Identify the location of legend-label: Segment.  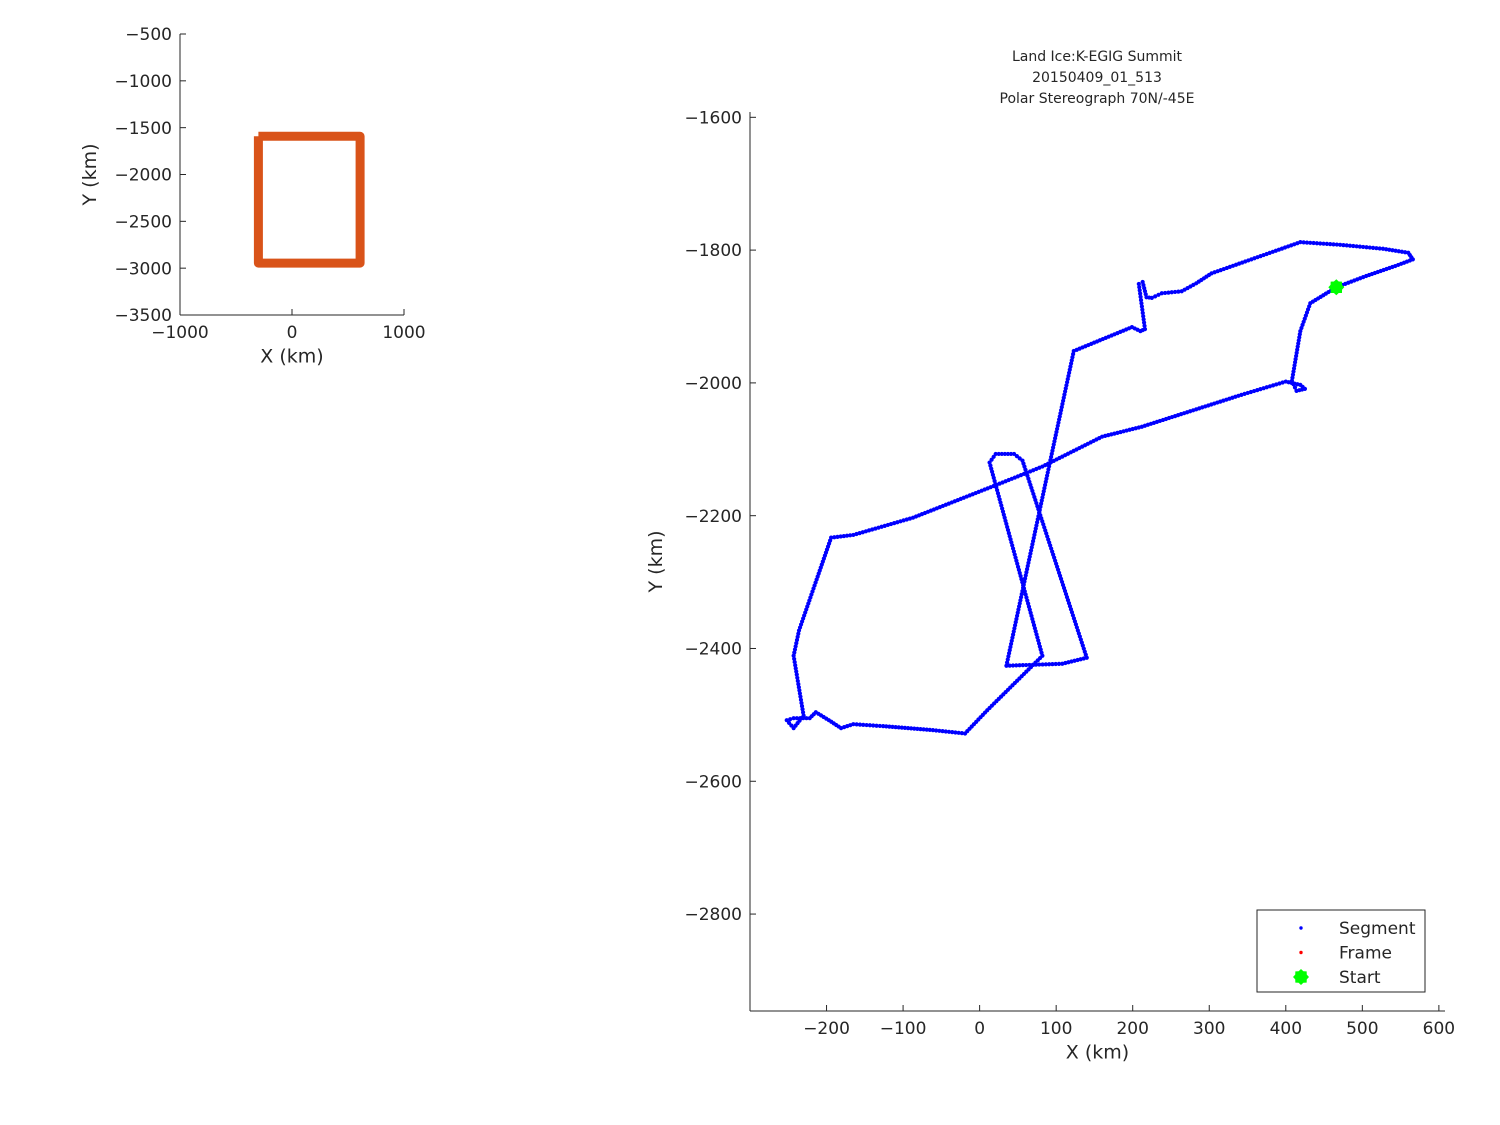
(1377, 929).